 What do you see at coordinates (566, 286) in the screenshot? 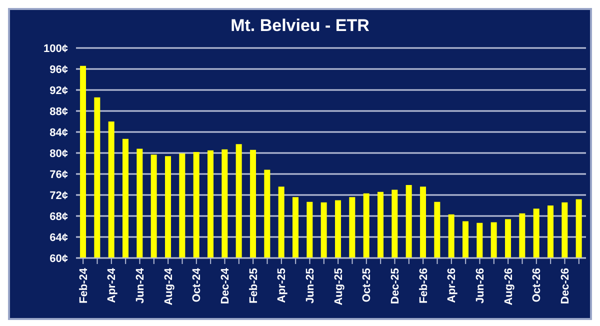
I see `x-tick-label: Dec-26` at bounding box center [566, 286].